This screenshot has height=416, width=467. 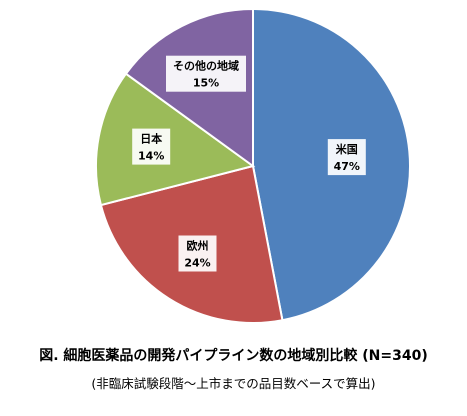 I want to click on pie-label-box-other, so click(x=206, y=73).